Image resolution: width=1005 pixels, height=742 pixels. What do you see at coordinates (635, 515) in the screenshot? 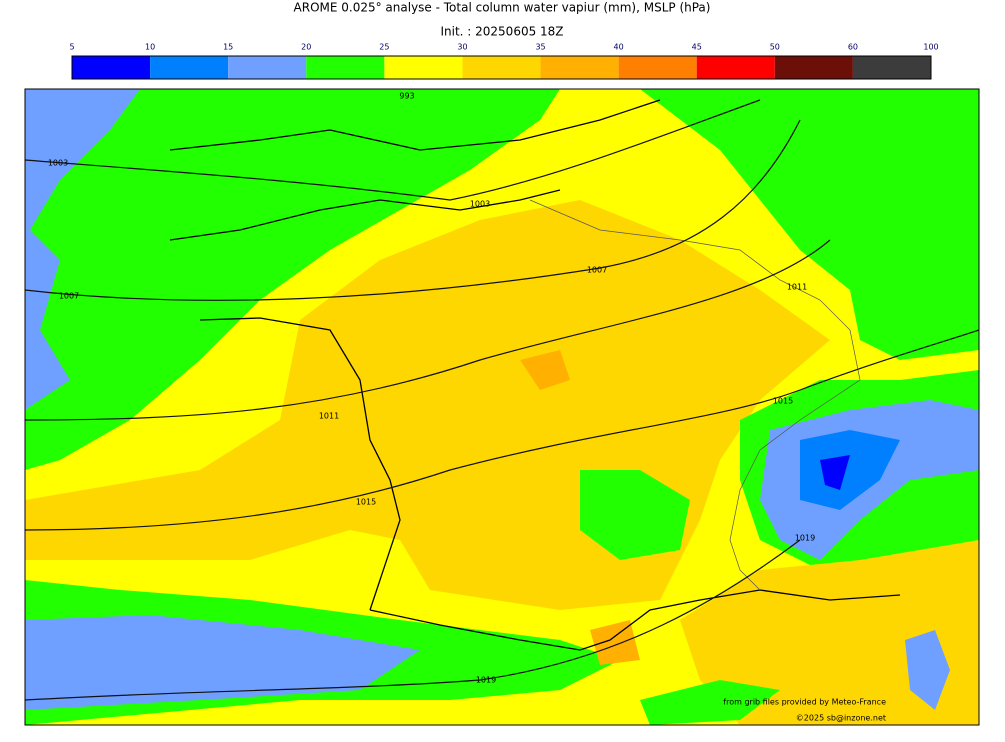
I see `field-green-massif` at bounding box center [635, 515].